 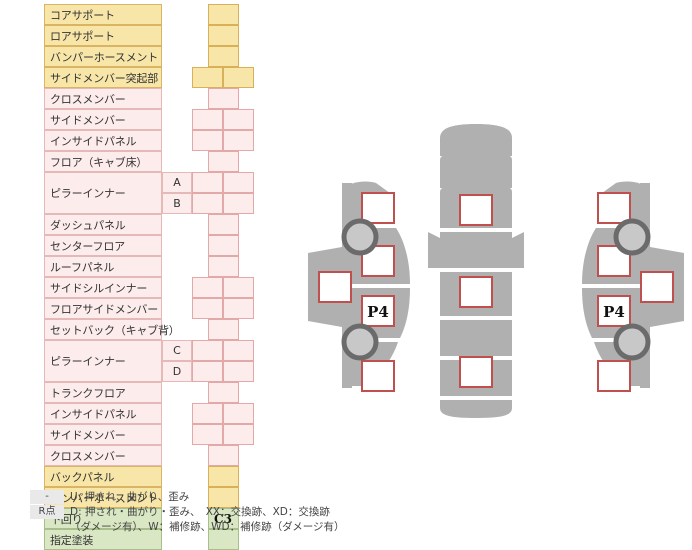 What do you see at coordinates (47, 497) in the screenshot?
I see `legend-key-dash: -` at bounding box center [47, 497].